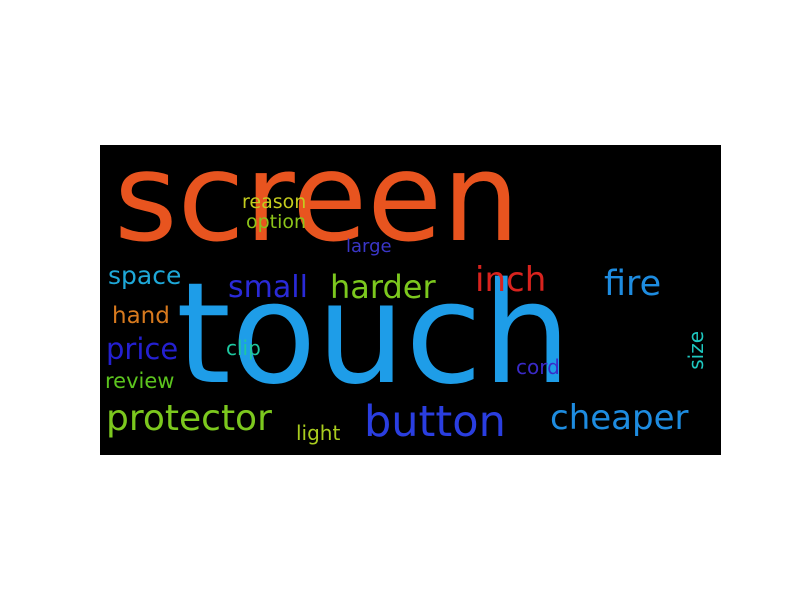 This screenshot has height=600, width=800. What do you see at coordinates (243, 348) in the screenshot?
I see `word-clip: clip` at bounding box center [243, 348].